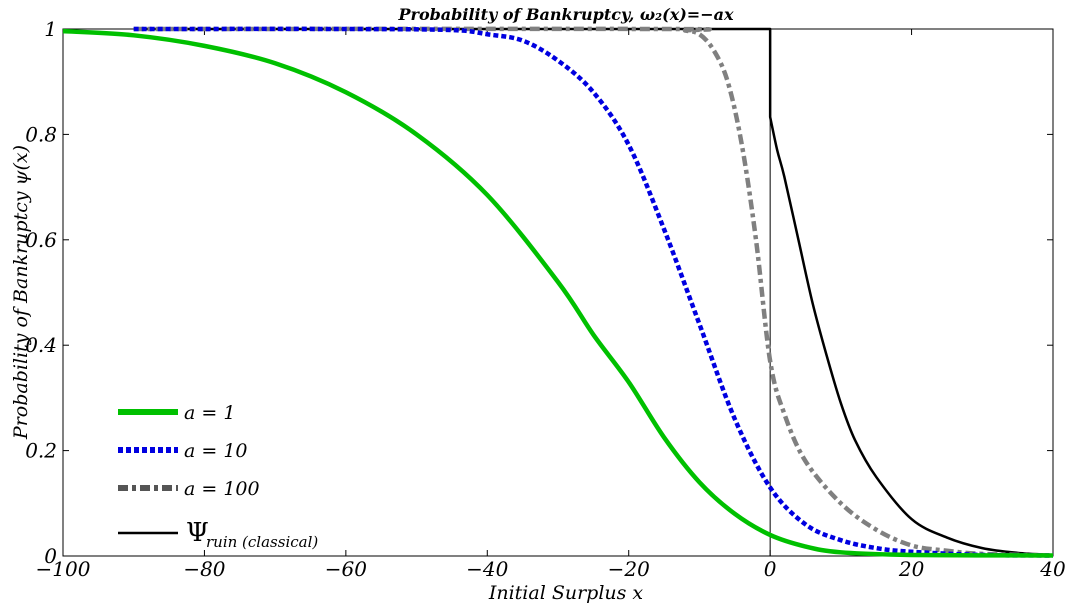 This screenshot has width=1070, height=607. What do you see at coordinates (911, 569) in the screenshot?
I see `x-tick-label: 20` at bounding box center [911, 569].